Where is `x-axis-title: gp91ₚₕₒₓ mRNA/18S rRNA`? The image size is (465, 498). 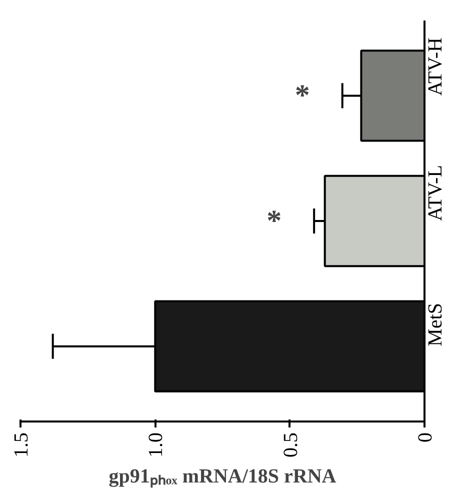 x-axis-title: gp91ₚₕₒₓ mRNA/18S rRNA is located at coordinates (222, 477).